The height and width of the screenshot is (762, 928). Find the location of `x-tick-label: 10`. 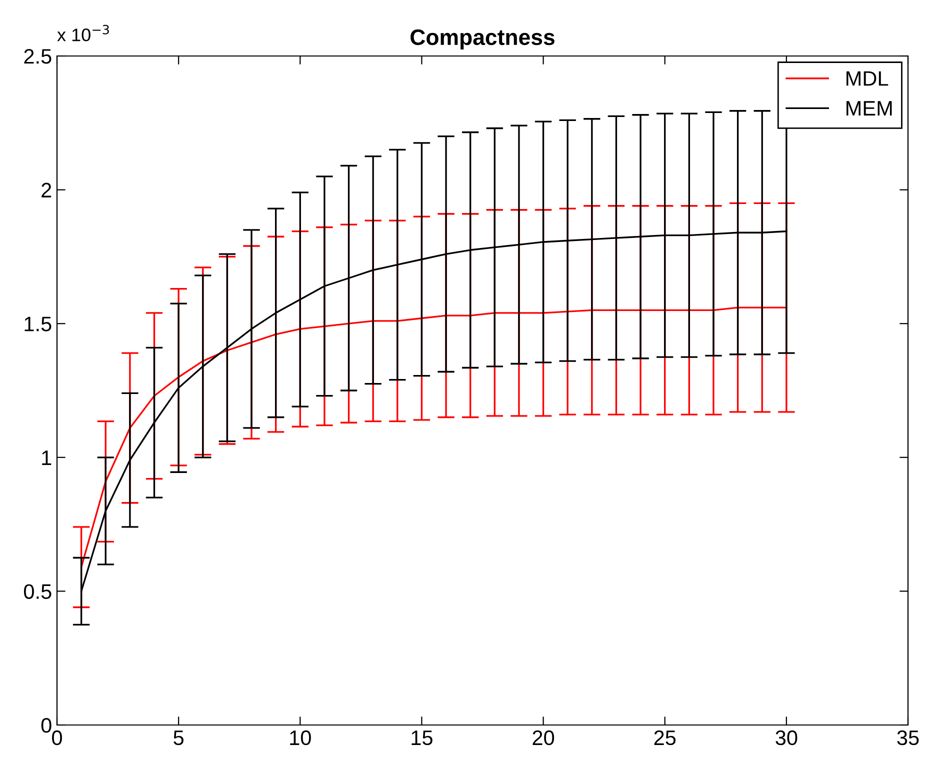

x-tick-label: 10 is located at coordinates (300, 738).